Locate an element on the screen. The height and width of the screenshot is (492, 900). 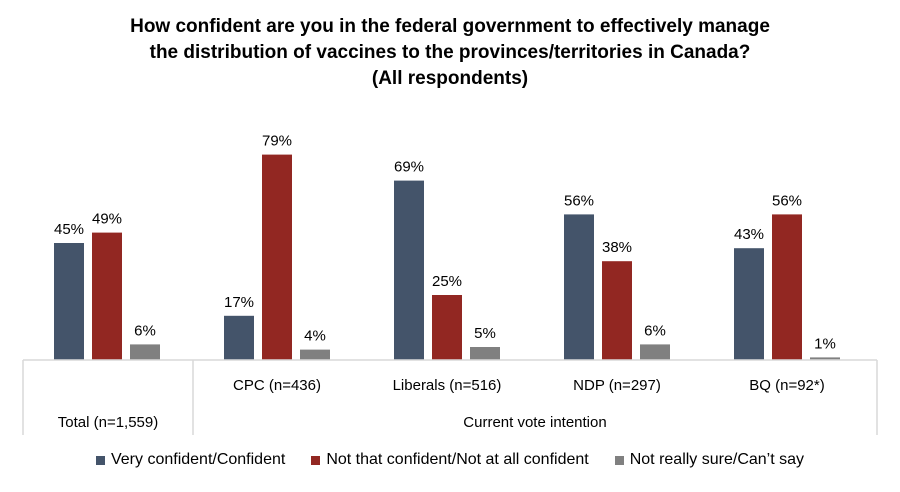
bar-total-not-confident is located at coordinates (107, 296).